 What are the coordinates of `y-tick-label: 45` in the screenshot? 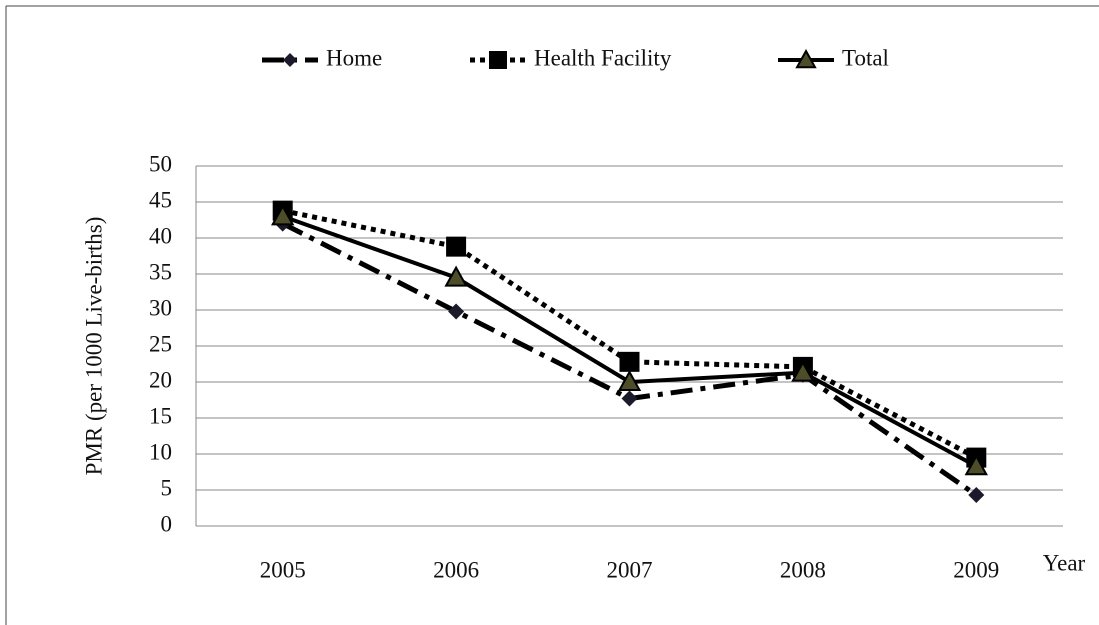 It's located at (160, 199).